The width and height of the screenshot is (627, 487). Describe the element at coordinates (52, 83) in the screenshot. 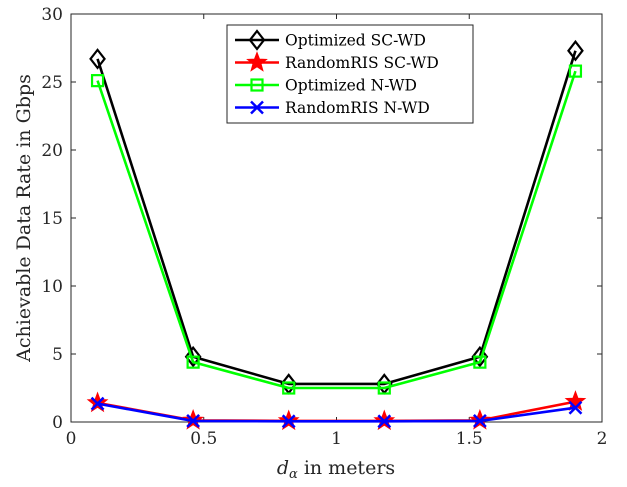

I see `y-tick-label: 25` at that location.